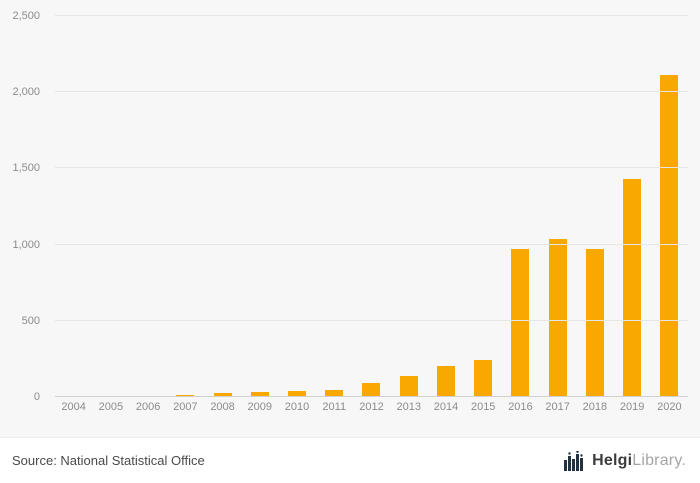 The height and width of the screenshot is (483, 700). I want to click on y-tick-label: 0, so click(36, 397).